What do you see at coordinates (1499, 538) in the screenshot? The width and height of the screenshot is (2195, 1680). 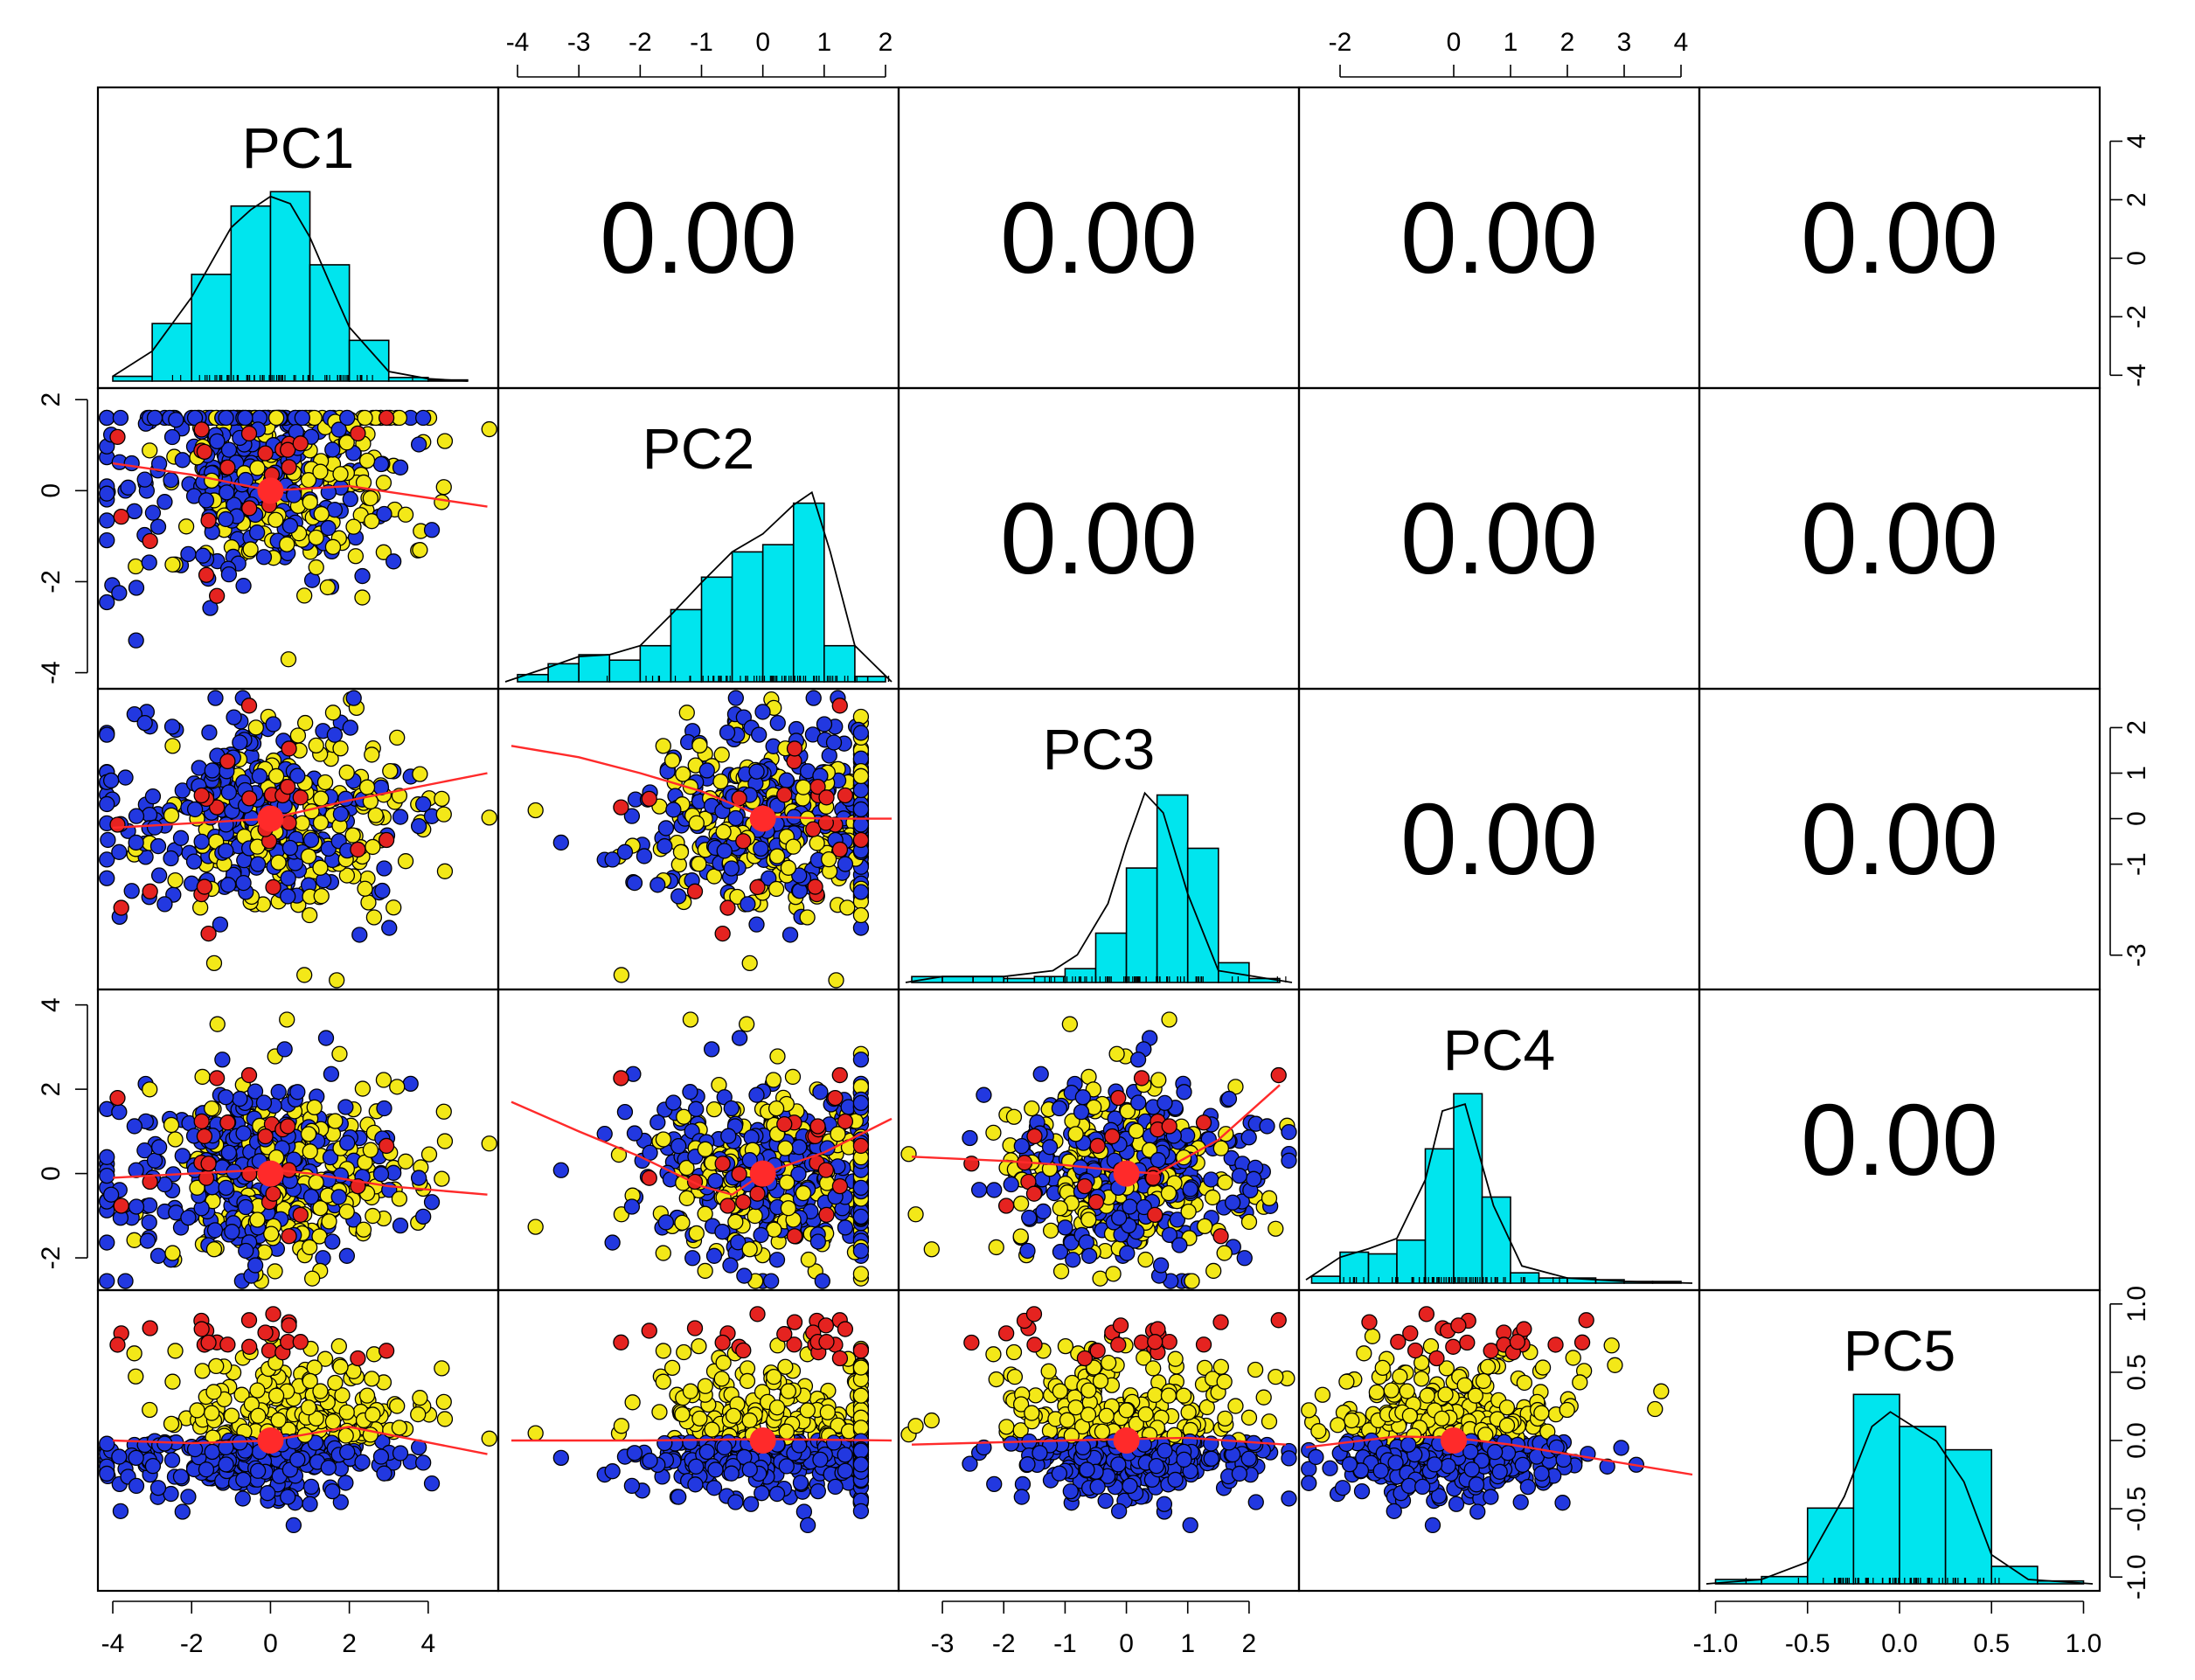 I see `panel-PC2-PC4: 0.00` at bounding box center [1499, 538].